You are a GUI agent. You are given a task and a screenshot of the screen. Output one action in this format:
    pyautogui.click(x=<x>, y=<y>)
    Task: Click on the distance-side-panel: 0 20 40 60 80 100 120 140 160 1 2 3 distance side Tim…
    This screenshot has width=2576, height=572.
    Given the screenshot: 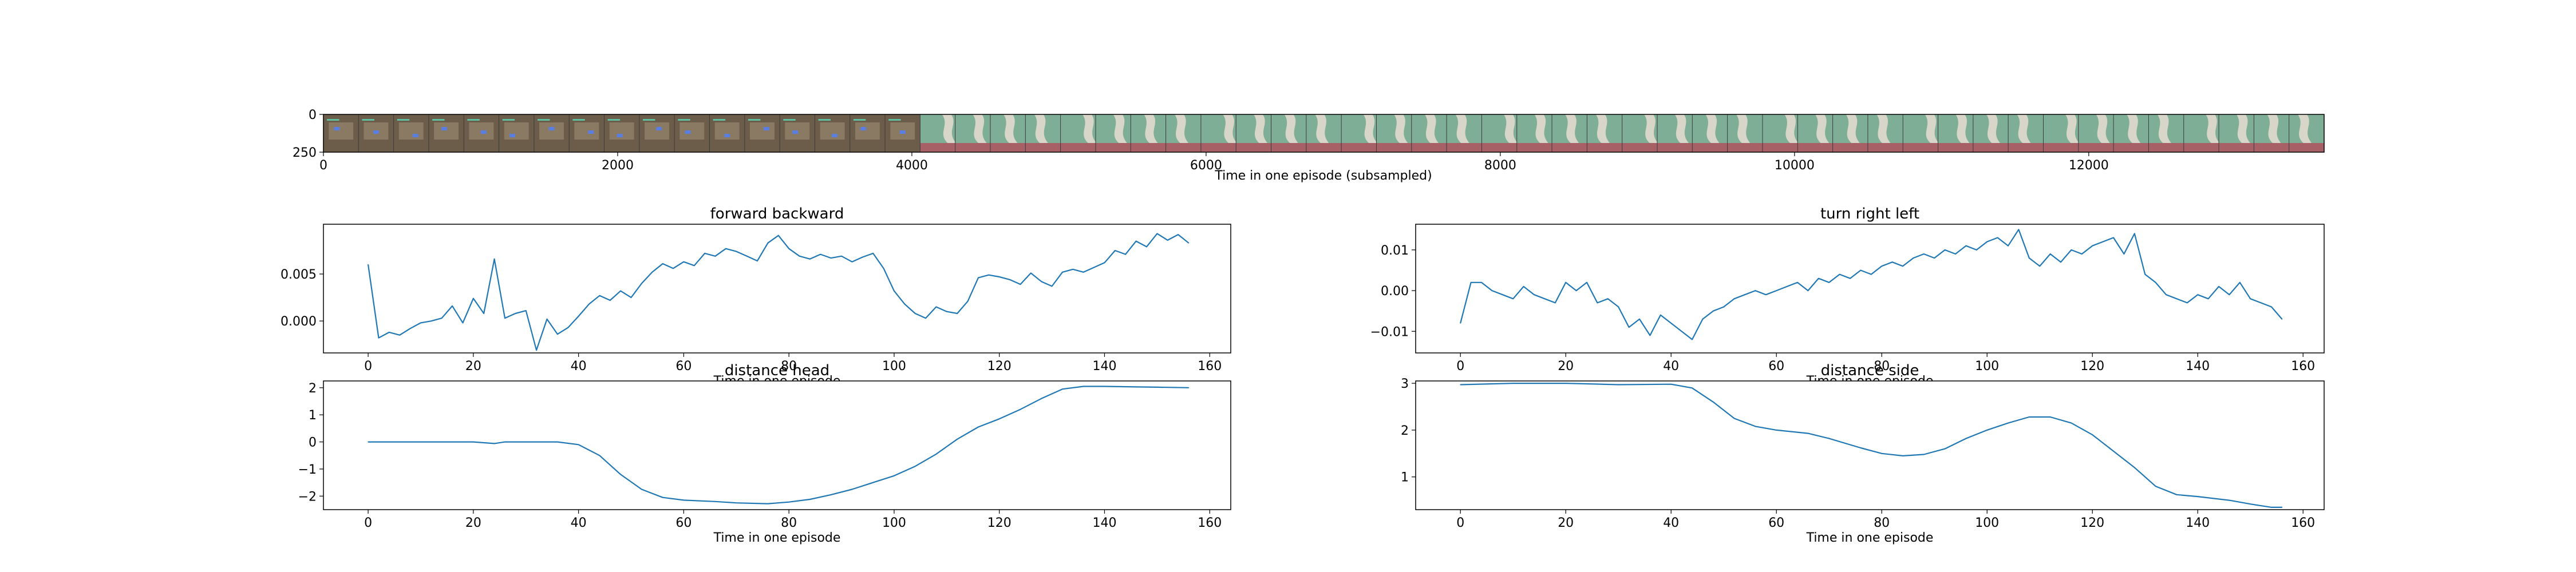 What is the action you would take?
    pyautogui.click(x=1863, y=453)
    